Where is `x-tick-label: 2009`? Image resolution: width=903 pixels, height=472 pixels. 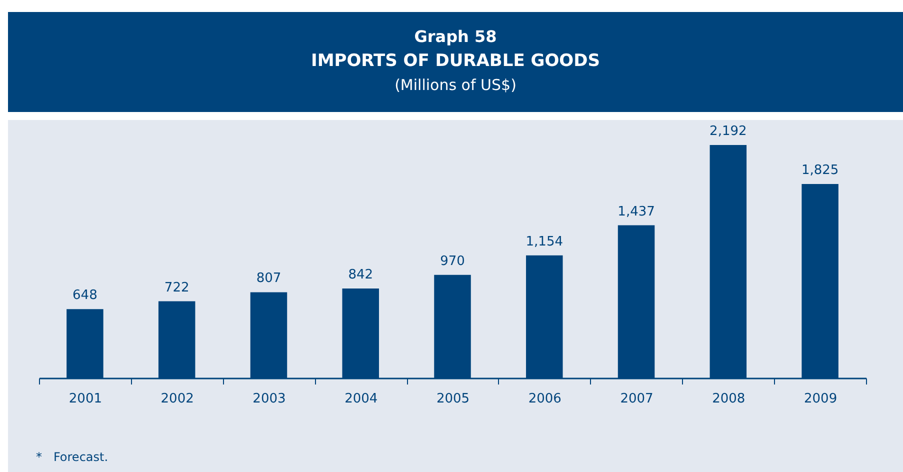 x-tick-label: 2009 is located at coordinates (821, 399).